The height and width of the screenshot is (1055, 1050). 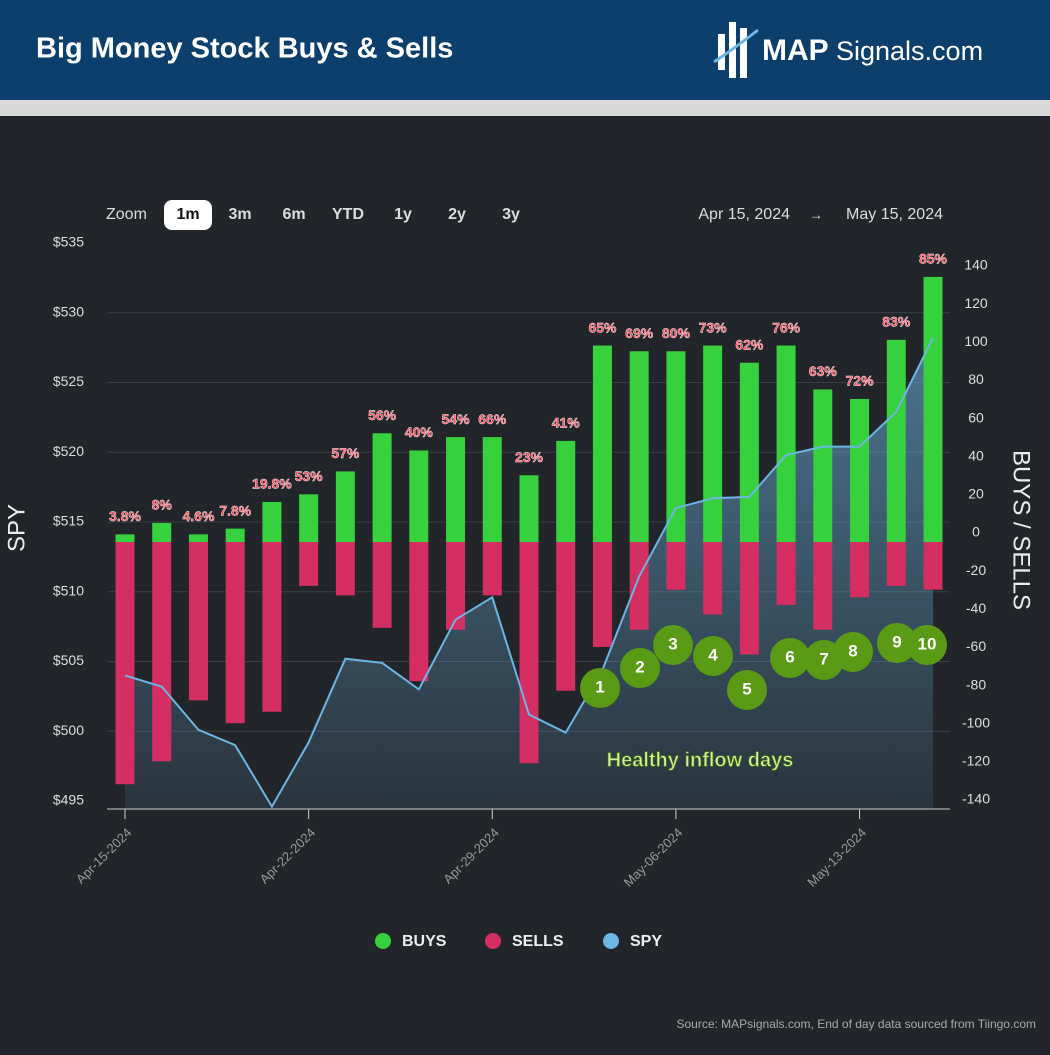 I want to click on legend-label: SPY, so click(x=646, y=941).